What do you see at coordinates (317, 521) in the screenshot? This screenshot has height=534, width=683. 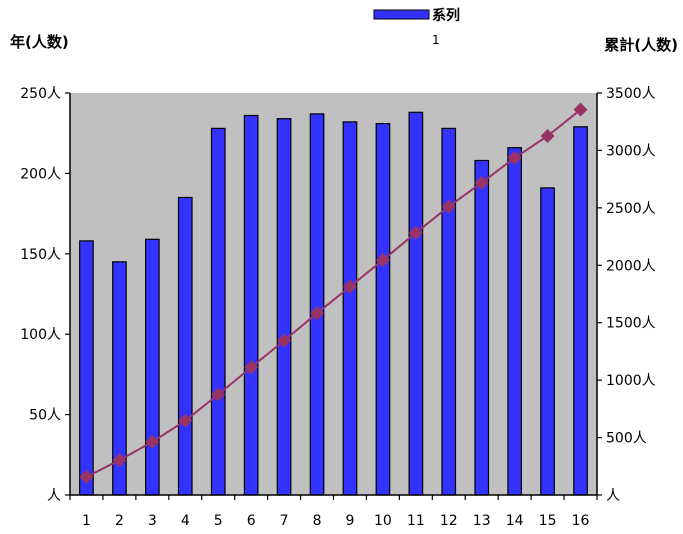 I see `x-tick-label: 8` at bounding box center [317, 521].